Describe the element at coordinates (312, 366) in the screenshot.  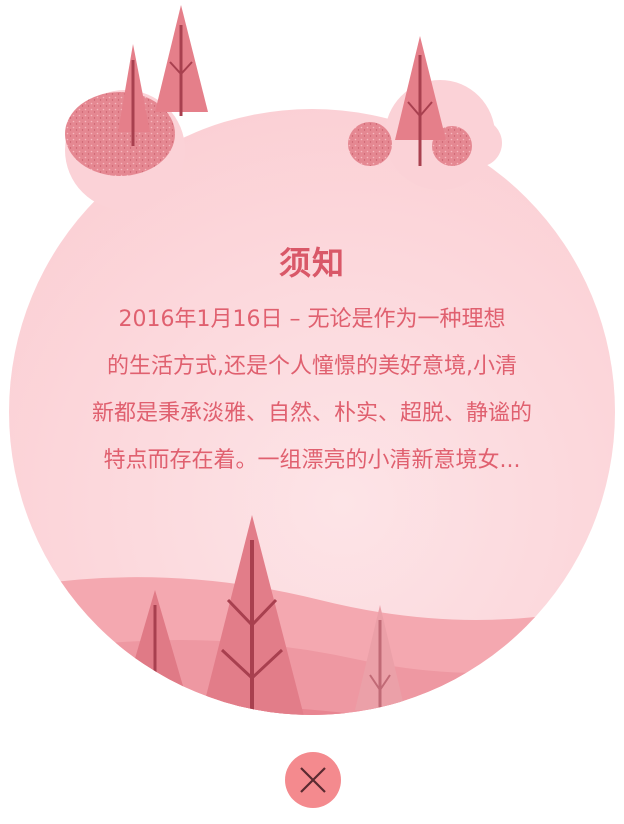
I see `body-line: 的生活方式,还是个人憧憬的美好意境,小清` at that location.